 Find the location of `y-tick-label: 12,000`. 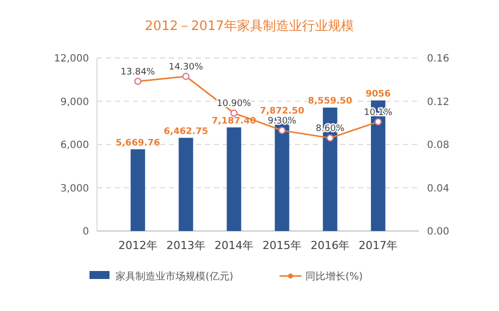

y-tick-label: 12,000 is located at coordinates (71, 59).